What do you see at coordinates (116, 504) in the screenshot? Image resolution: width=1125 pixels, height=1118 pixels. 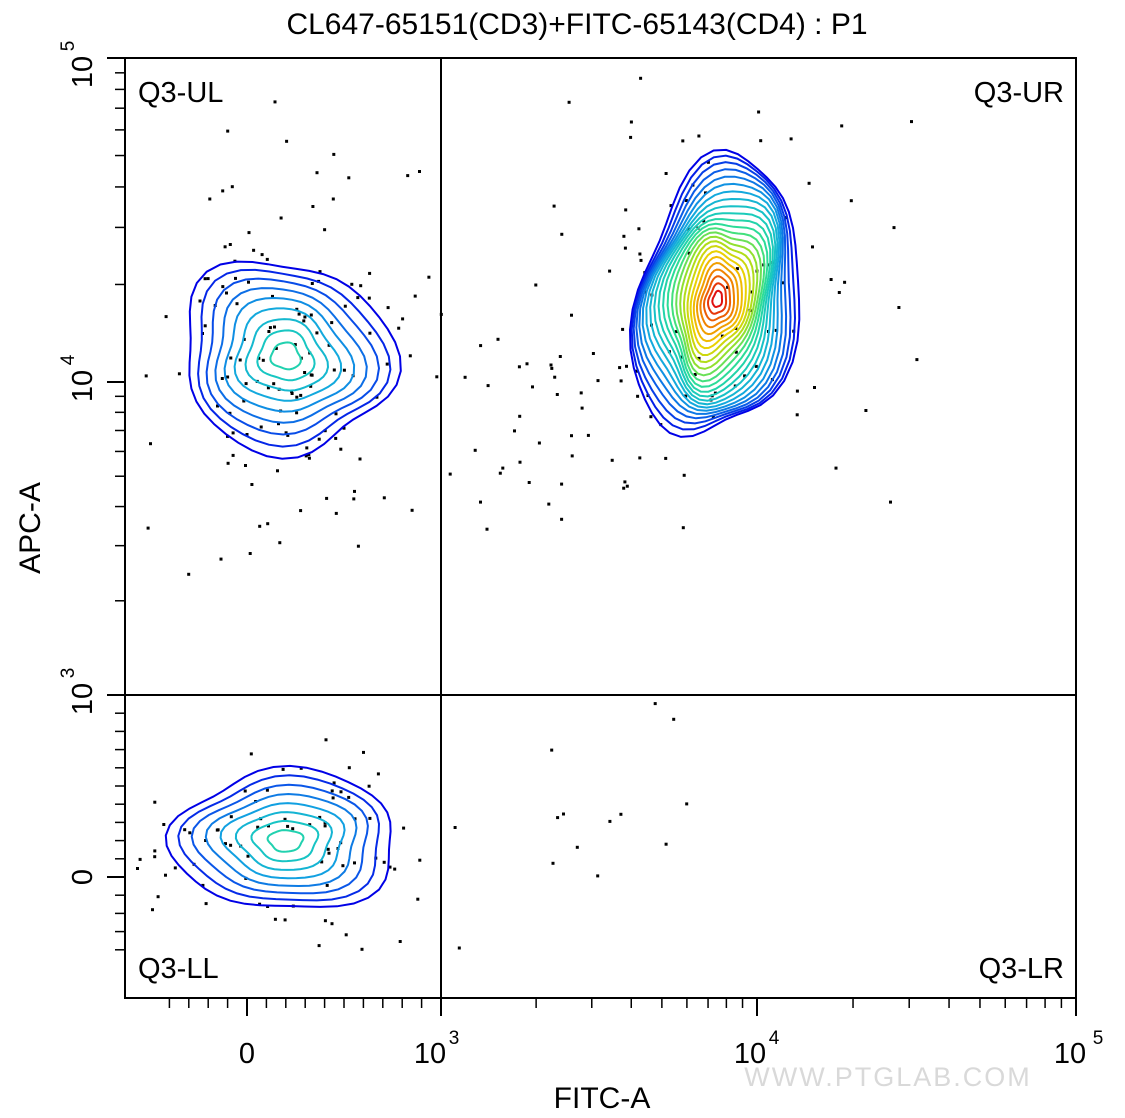 I see `y-axis-ticks` at bounding box center [116, 504].